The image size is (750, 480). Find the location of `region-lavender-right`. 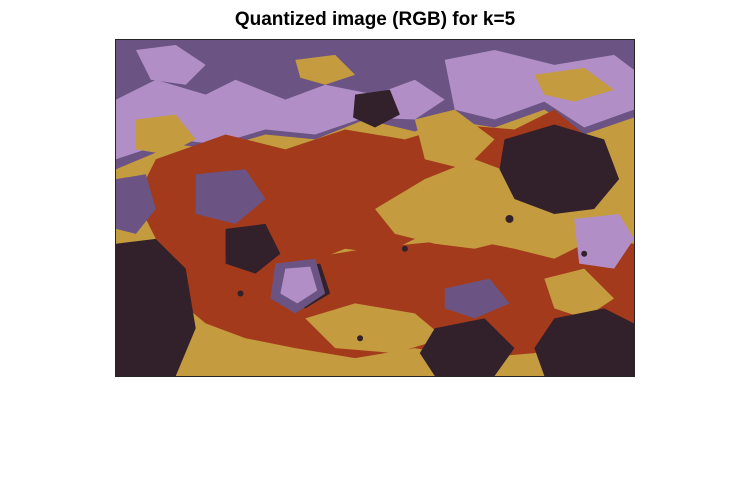

region-lavender-right is located at coordinates (604, 241).